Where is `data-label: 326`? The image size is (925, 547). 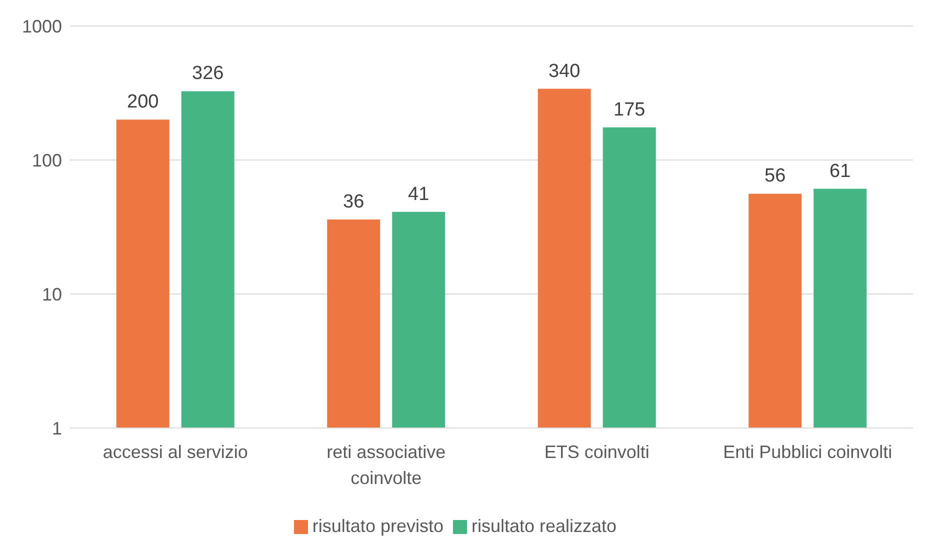
data-label: 326 is located at coordinates (208, 73).